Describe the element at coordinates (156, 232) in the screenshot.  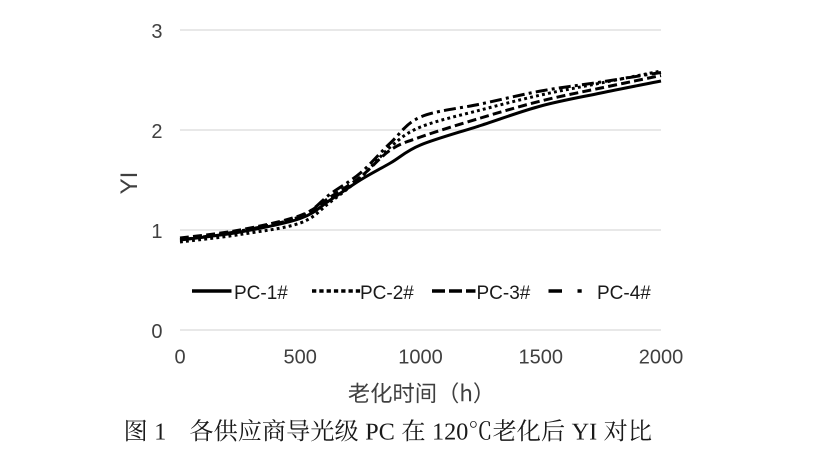
I see `svg-text: 1` at that location.